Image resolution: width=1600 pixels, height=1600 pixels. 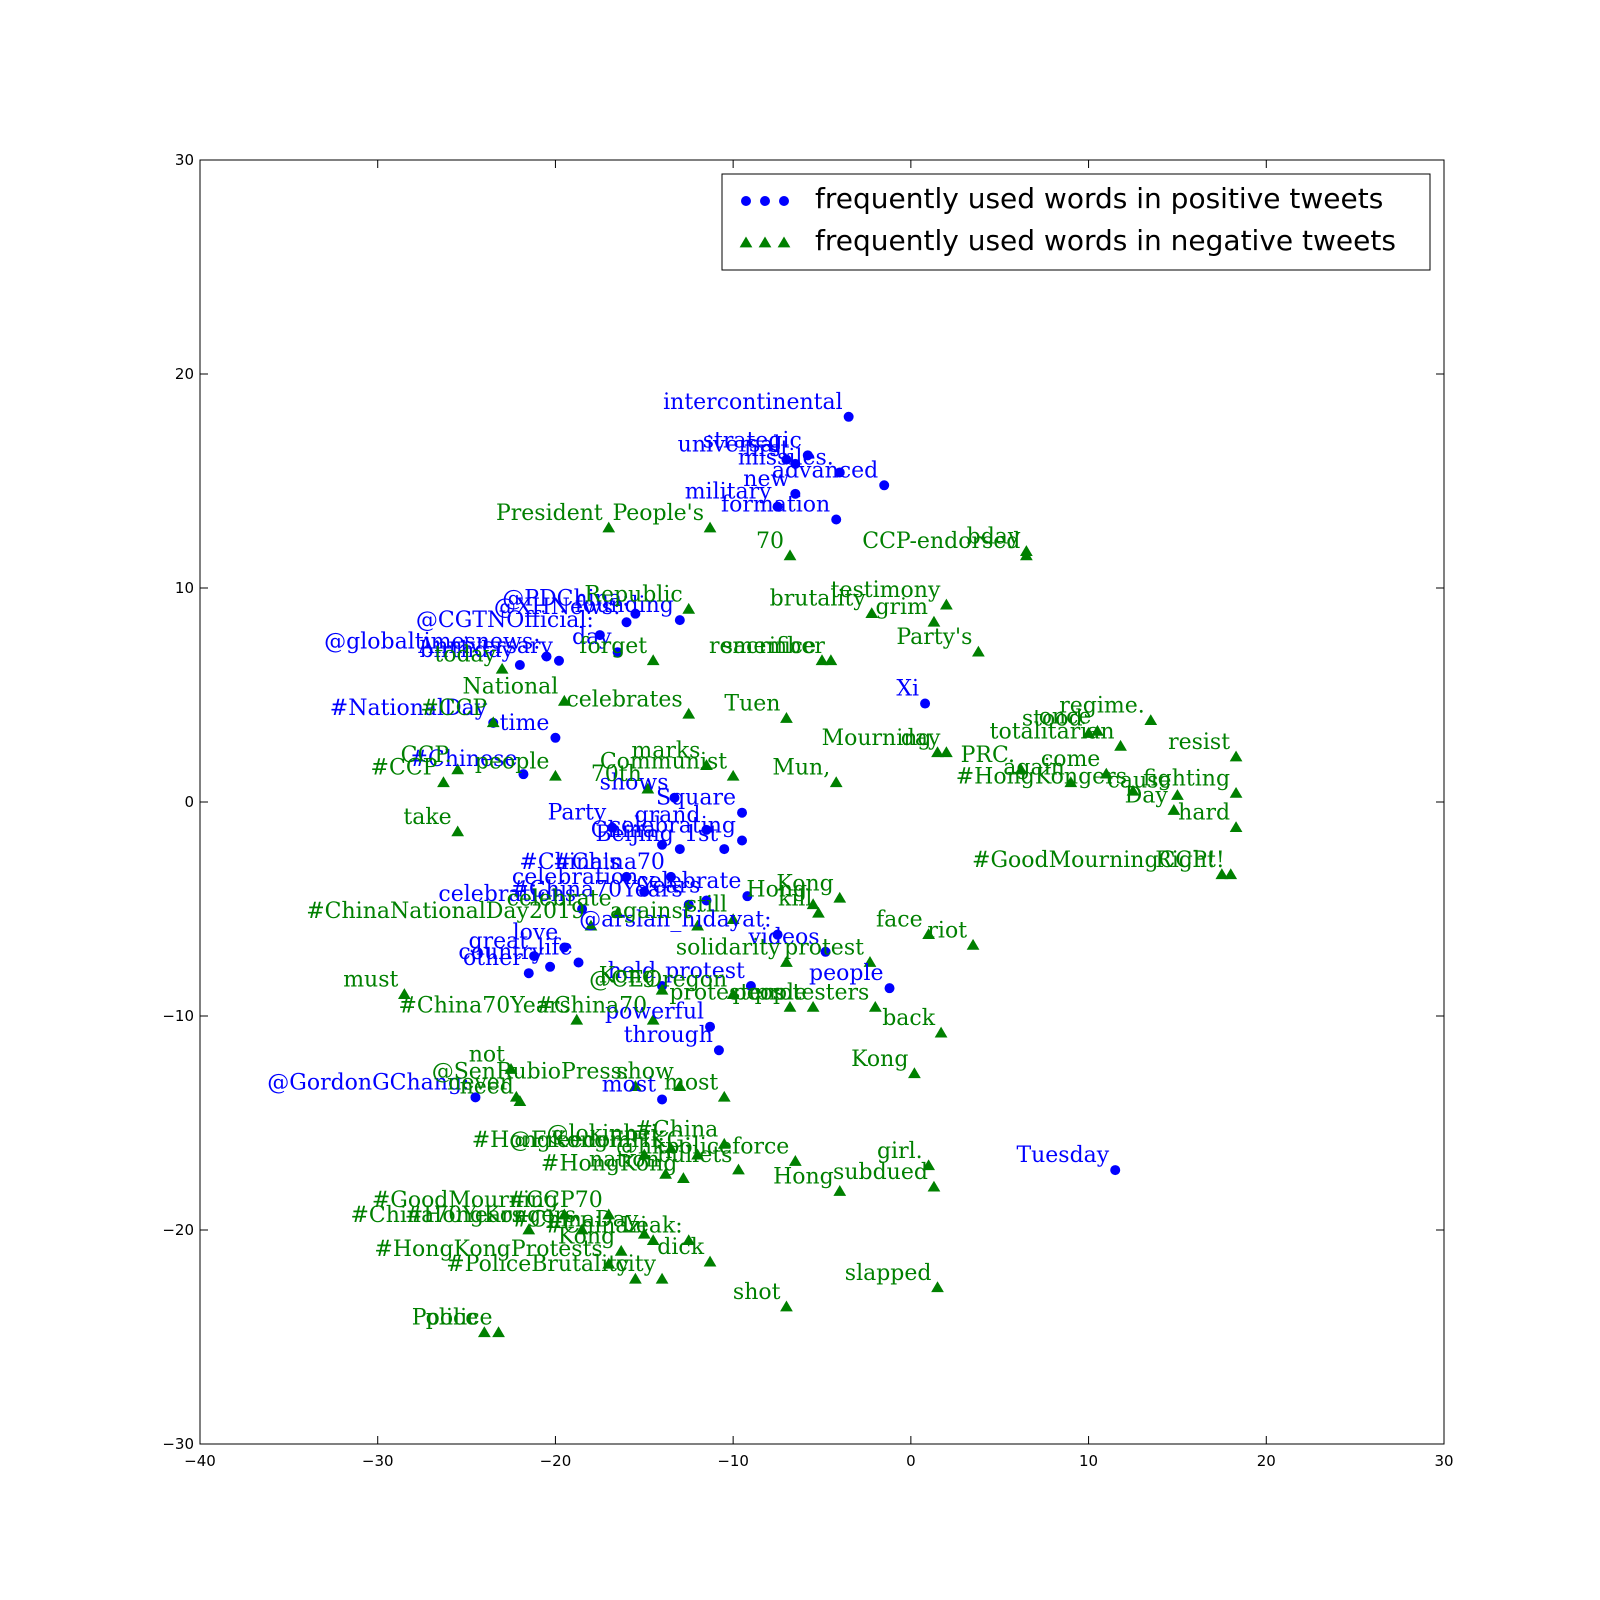 I want to click on point-label: must, so click(x=370, y=980).